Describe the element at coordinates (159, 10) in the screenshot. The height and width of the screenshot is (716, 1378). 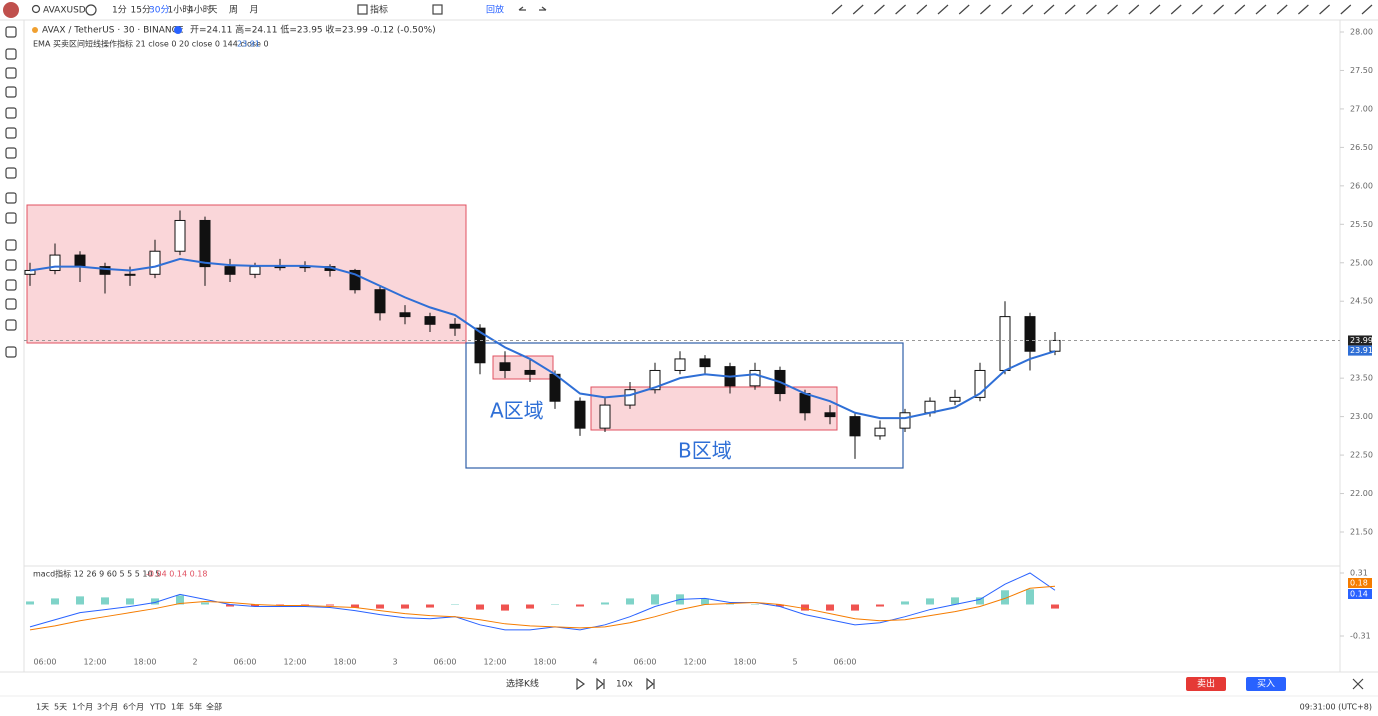
I see `interval: 30分` at that location.